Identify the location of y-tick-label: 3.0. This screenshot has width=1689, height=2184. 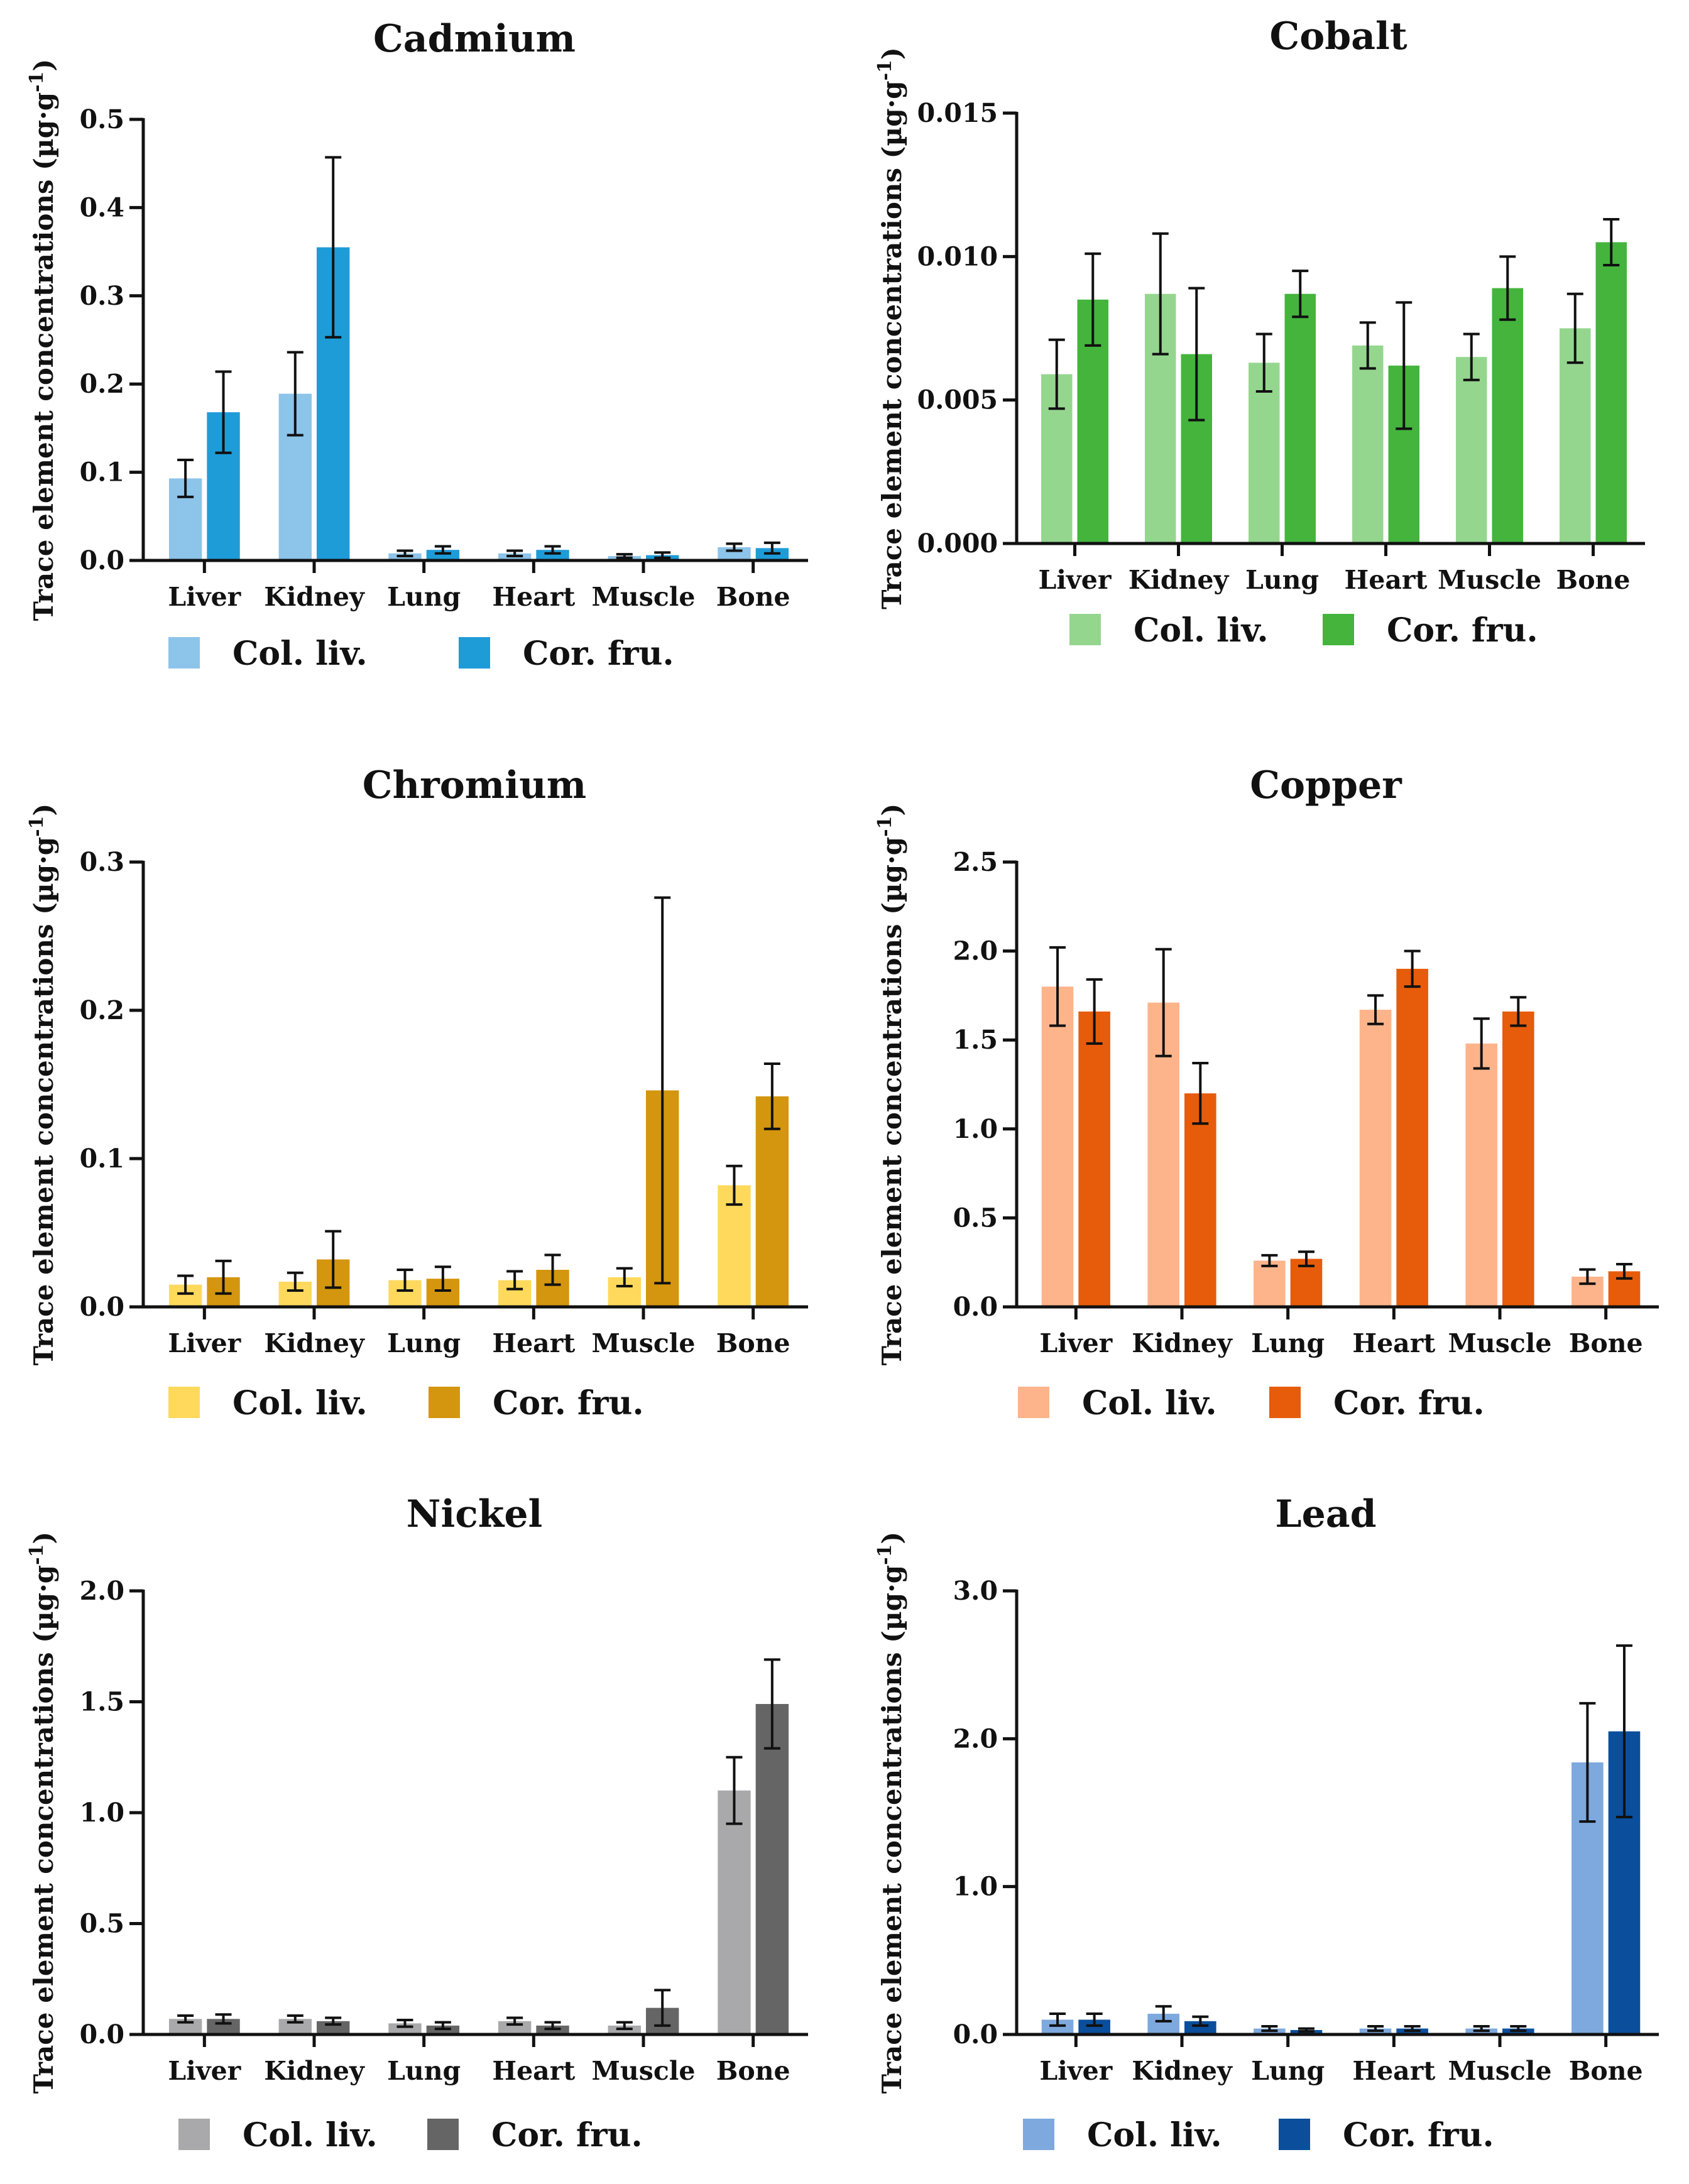
(975, 1591).